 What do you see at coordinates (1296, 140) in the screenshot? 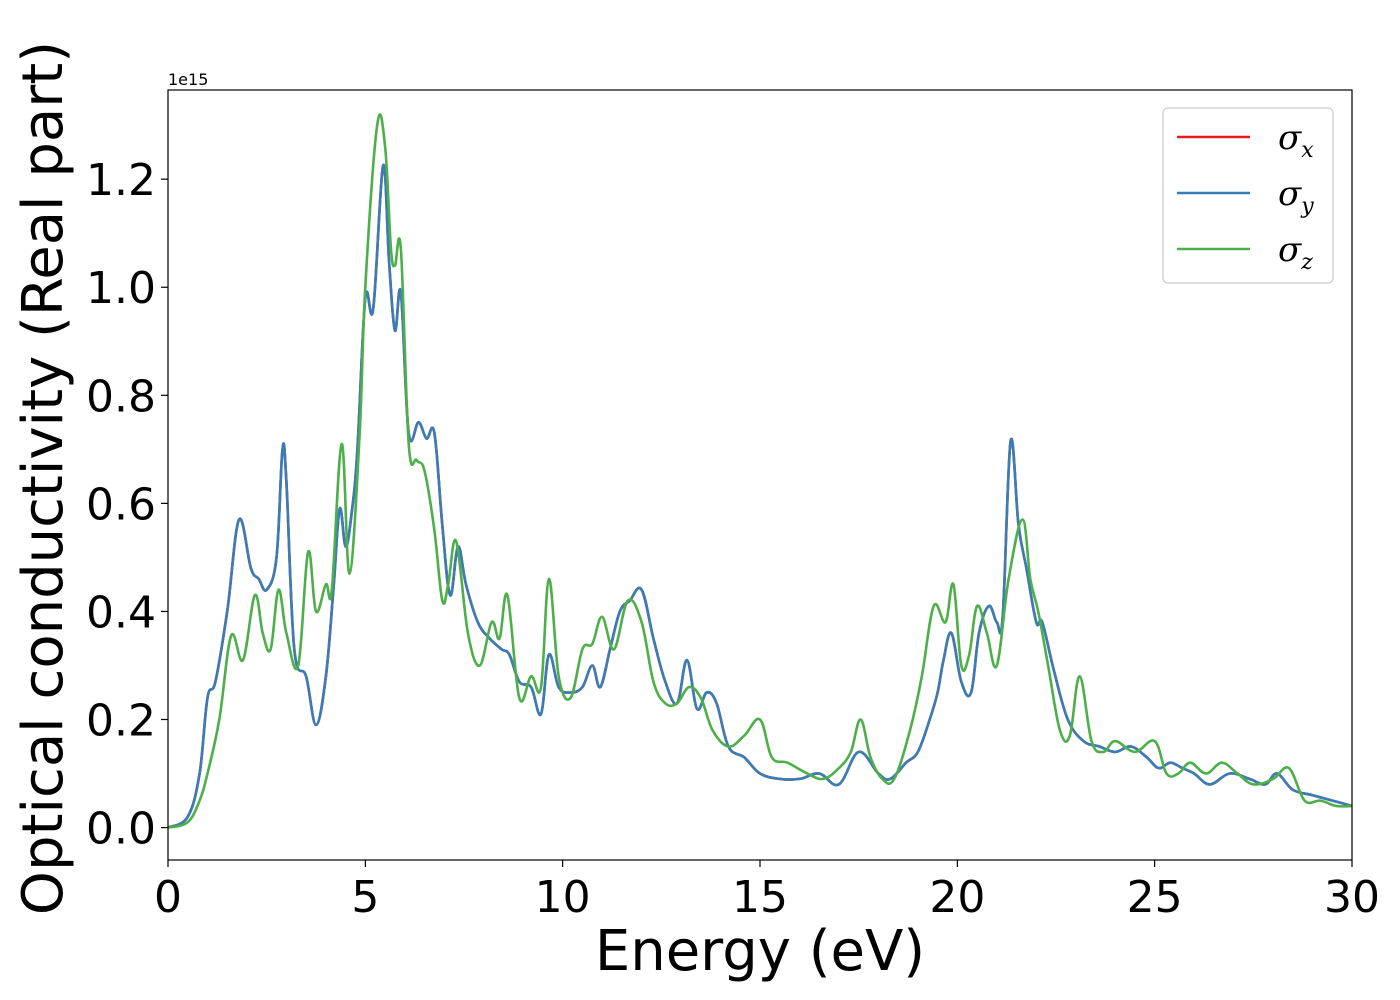
I see `legend-label-x: σx` at bounding box center [1296, 140].